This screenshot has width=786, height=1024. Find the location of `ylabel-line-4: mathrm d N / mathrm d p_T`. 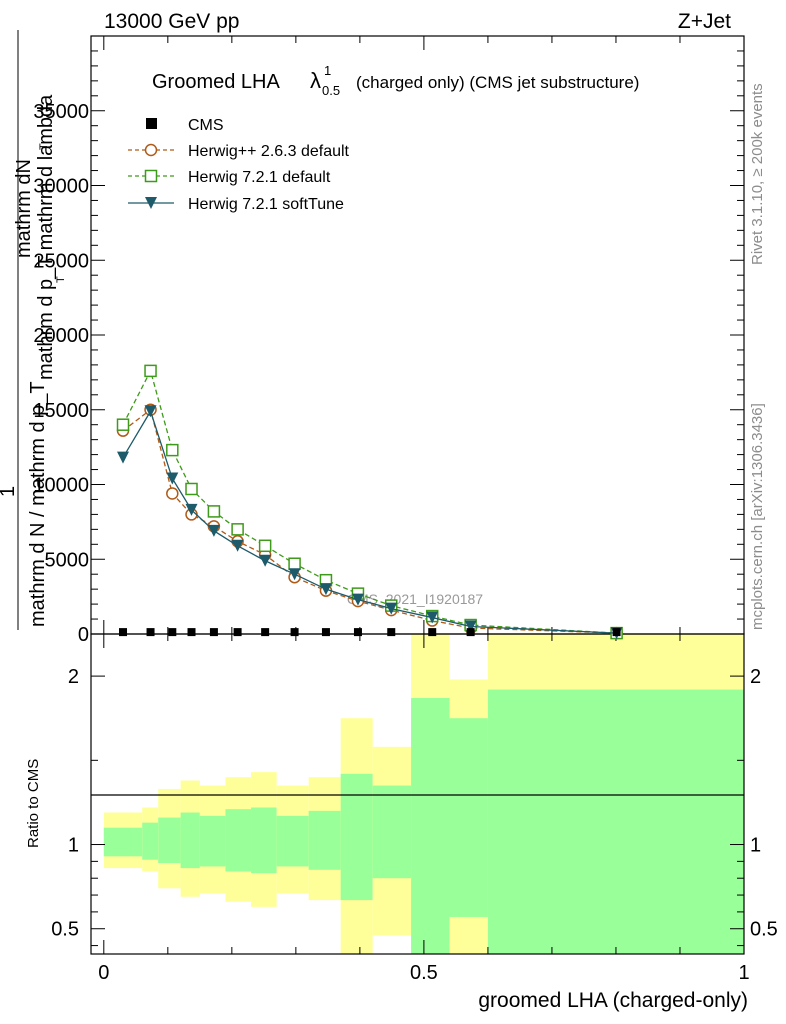

ylabel-line-4: mathrm d N / mathrm d p_T is located at coordinates (38, 504).